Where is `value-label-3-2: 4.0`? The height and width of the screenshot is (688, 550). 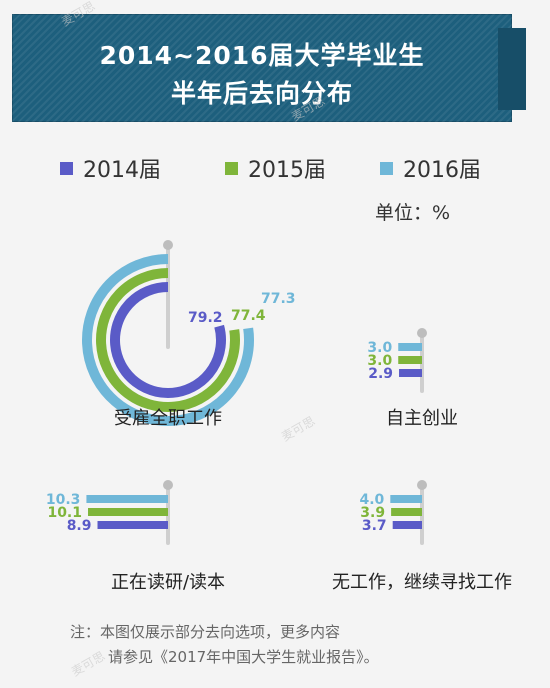 value-label-3-2: 4.0 is located at coordinates (372, 500).